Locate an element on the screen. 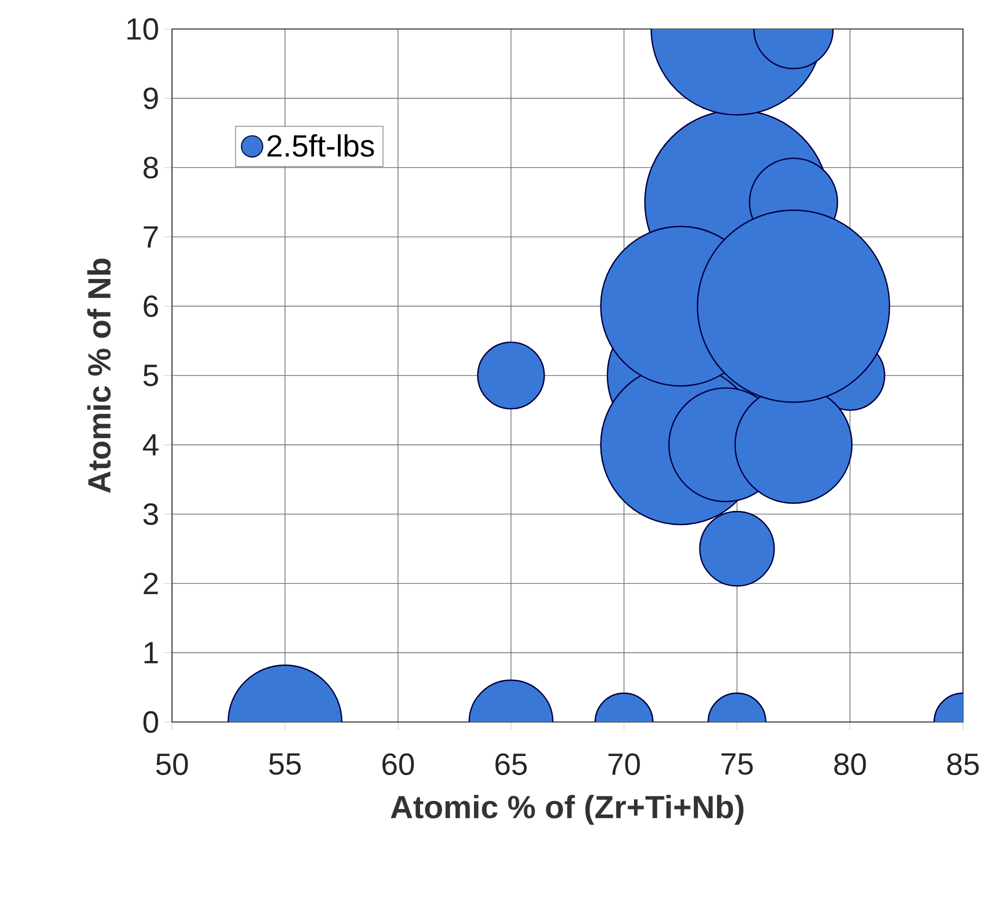  y-tick-label: 9 is located at coordinates (151, 98).